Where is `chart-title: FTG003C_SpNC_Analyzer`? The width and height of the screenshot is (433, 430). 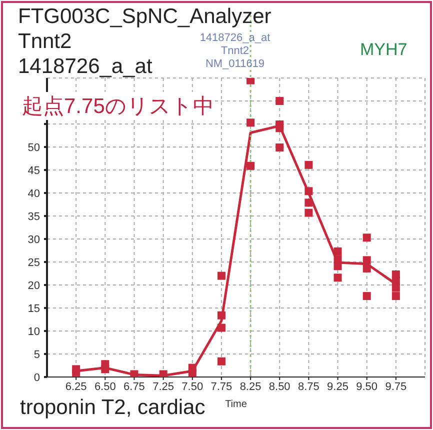 chart-title: FTG003C_SpNC_Analyzer is located at coordinates (145, 16).